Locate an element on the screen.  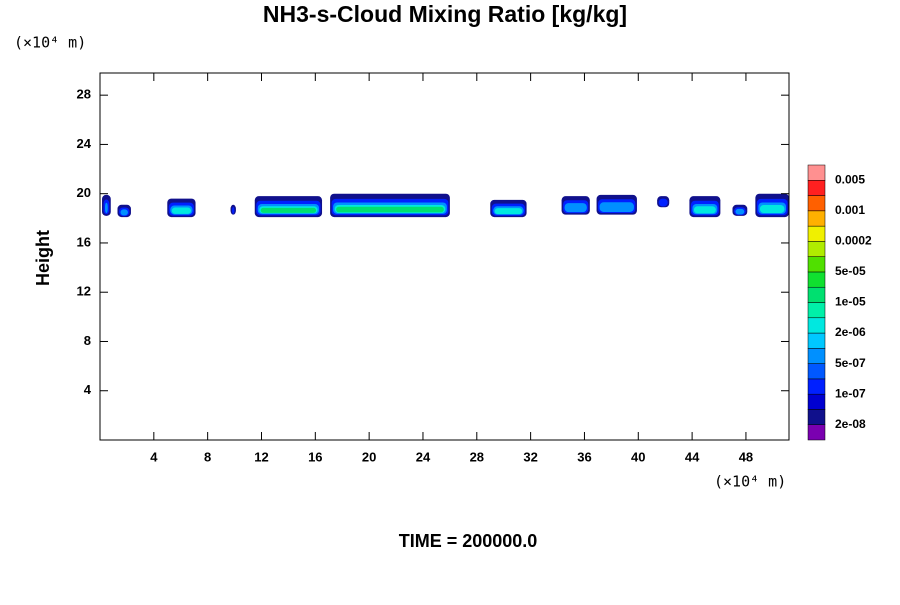
y-tick-label: 12 is located at coordinates (84, 291).